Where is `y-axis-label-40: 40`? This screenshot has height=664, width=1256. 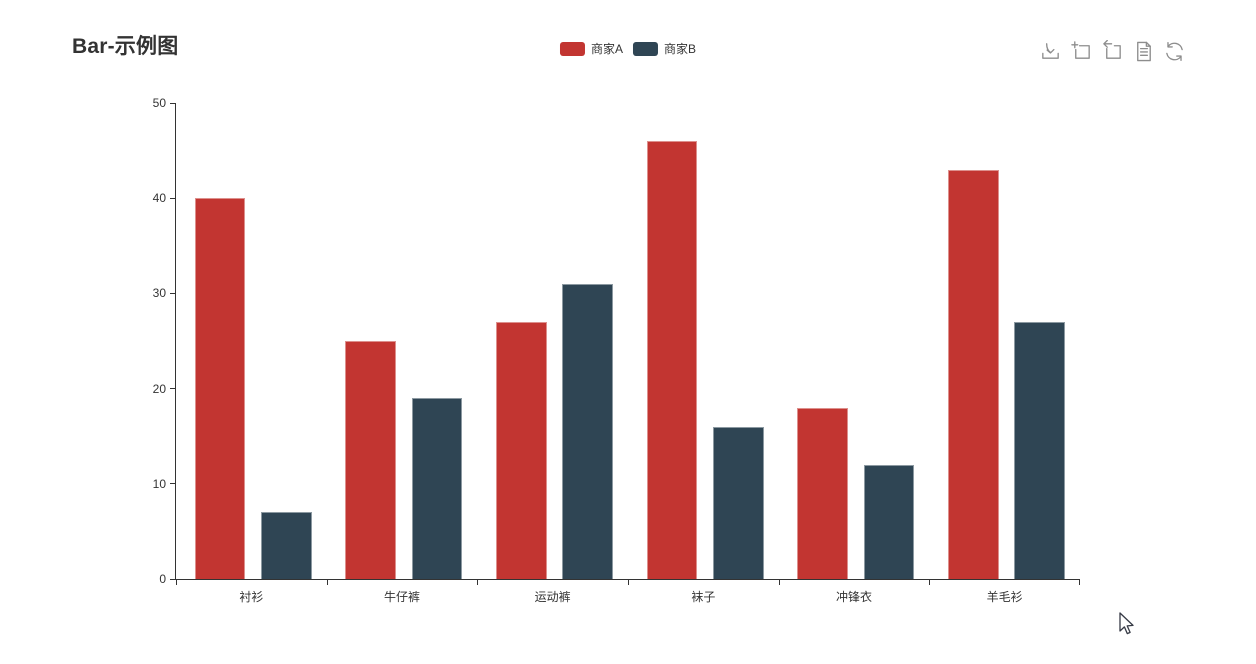
y-axis-label-40: 40 is located at coordinates (159, 198).